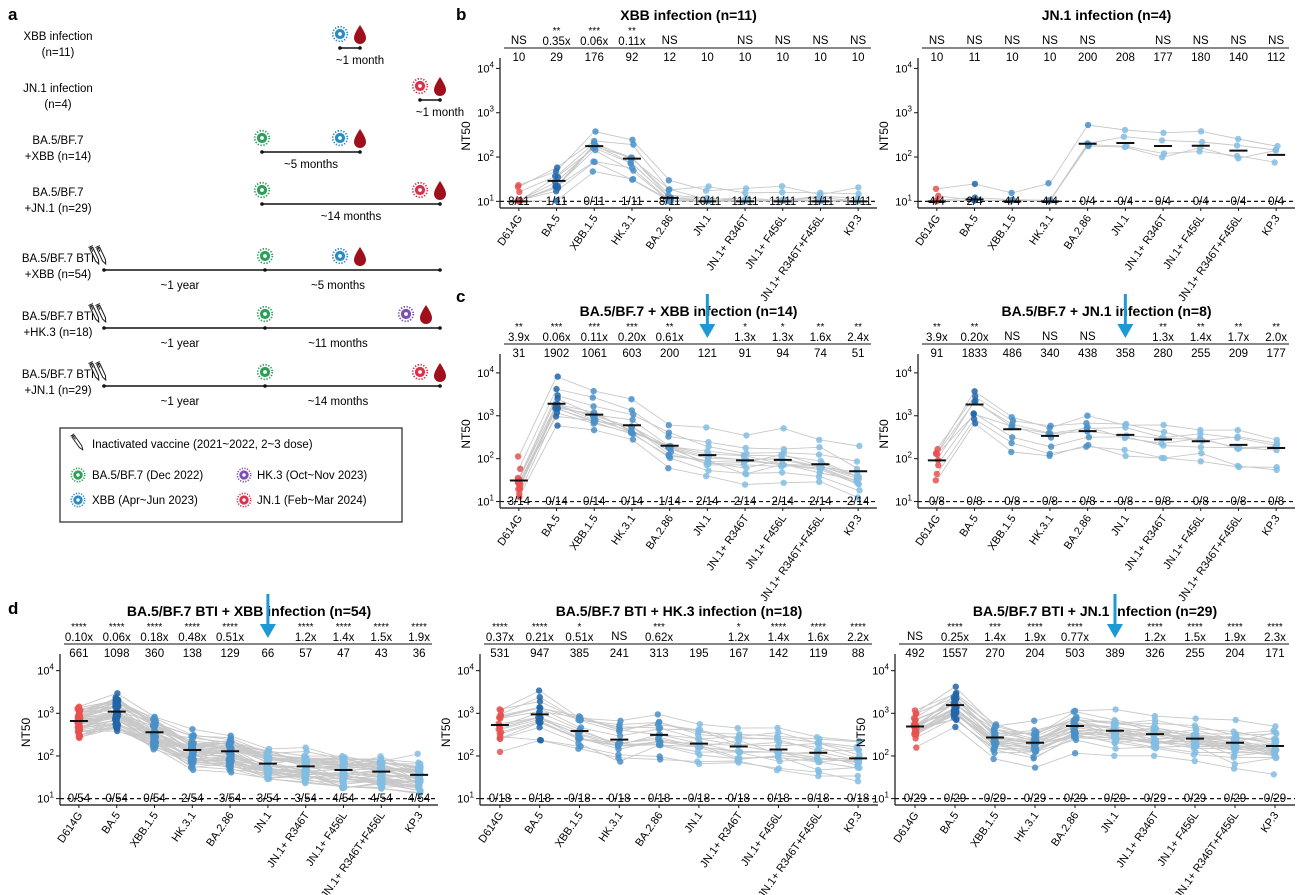 The height and width of the screenshot is (895, 1306). What do you see at coordinates (154, 799) in the screenshot?
I see `below-lod-label: 0/54` at bounding box center [154, 799].